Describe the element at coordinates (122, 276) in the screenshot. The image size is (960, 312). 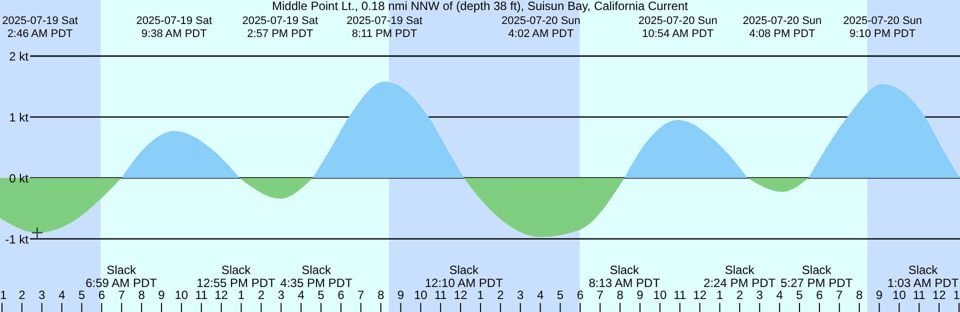
I see `annotation: Slack 6:59 AM PDT` at that location.